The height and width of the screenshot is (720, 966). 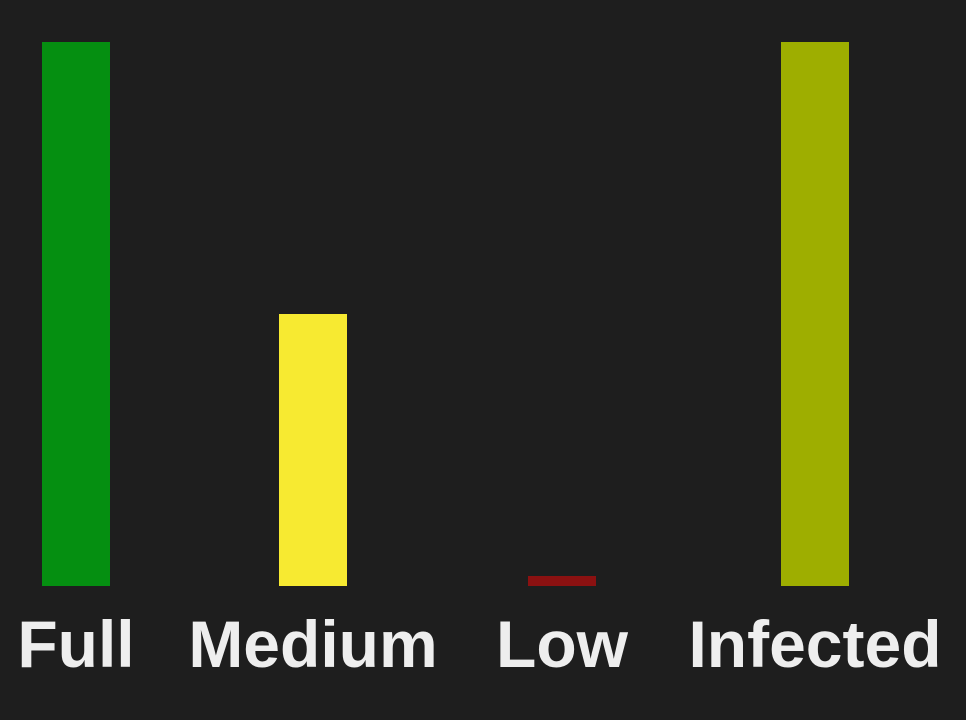 What do you see at coordinates (815, 314) in the screenshot?
I see `bar-infected` at bounding box center [815, 314].